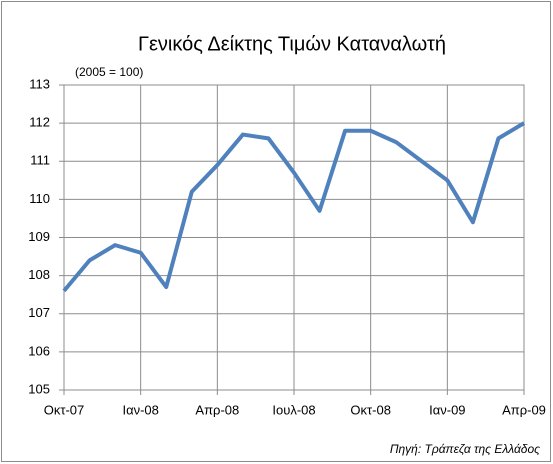 The height and width of the screenshot is (464, 553). What do you see at coordinates (292, 44) in the screenshot?
I see `chart-title: Γενικός Δείκτης Τιμών Καταναλωτή` at bounding box center [292, 44].